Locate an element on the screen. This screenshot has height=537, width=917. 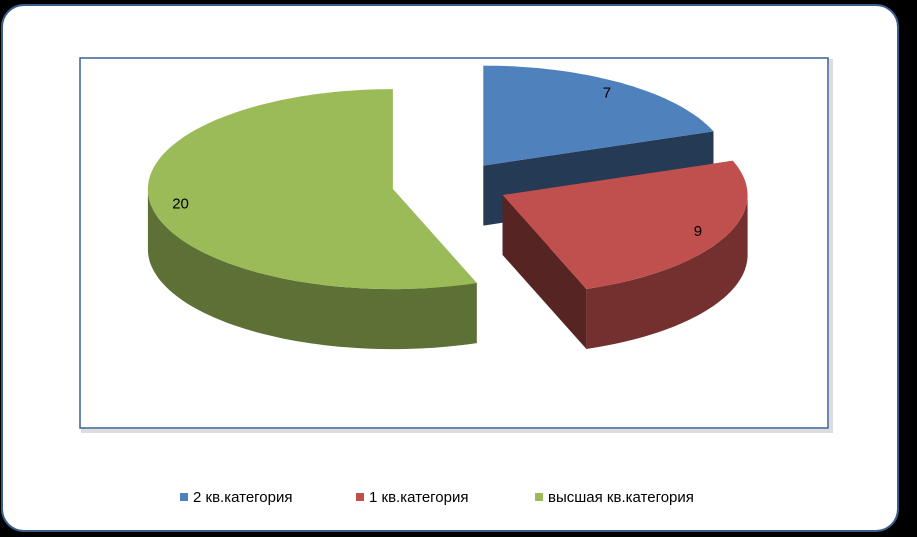
legend-label: 2 кв.категория is located at coordinates (243, 497).